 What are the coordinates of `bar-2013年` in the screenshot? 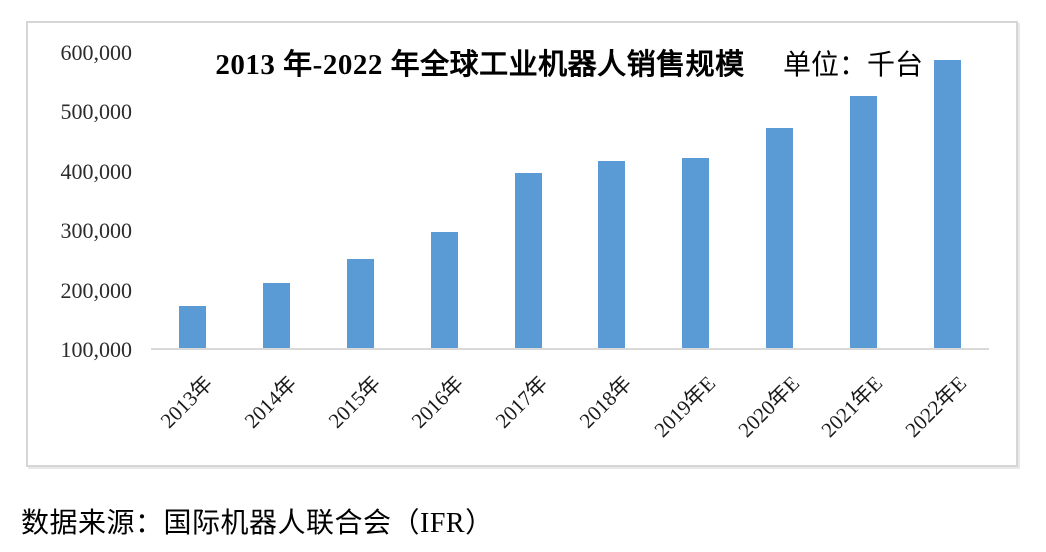 It's located at (193, 327).